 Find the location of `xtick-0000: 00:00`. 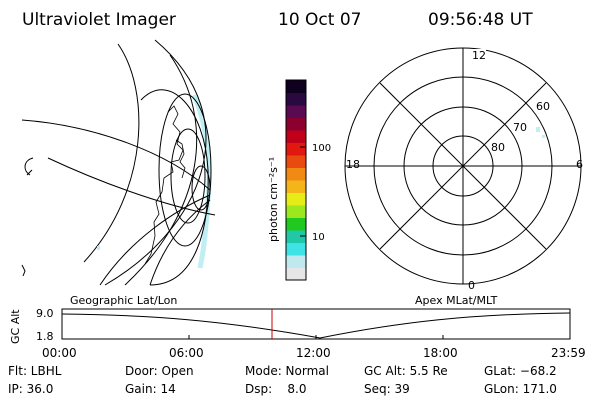

xtick-0000: 00:00 is located at coordinates (59, 353).